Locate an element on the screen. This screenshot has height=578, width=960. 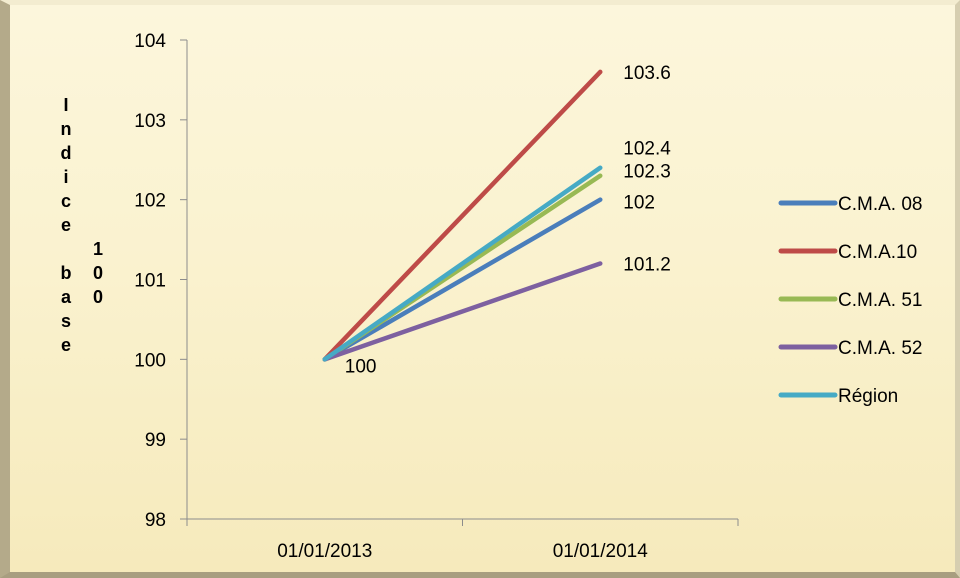
y-axis-label-char: s is located at coordinates (66, 321).